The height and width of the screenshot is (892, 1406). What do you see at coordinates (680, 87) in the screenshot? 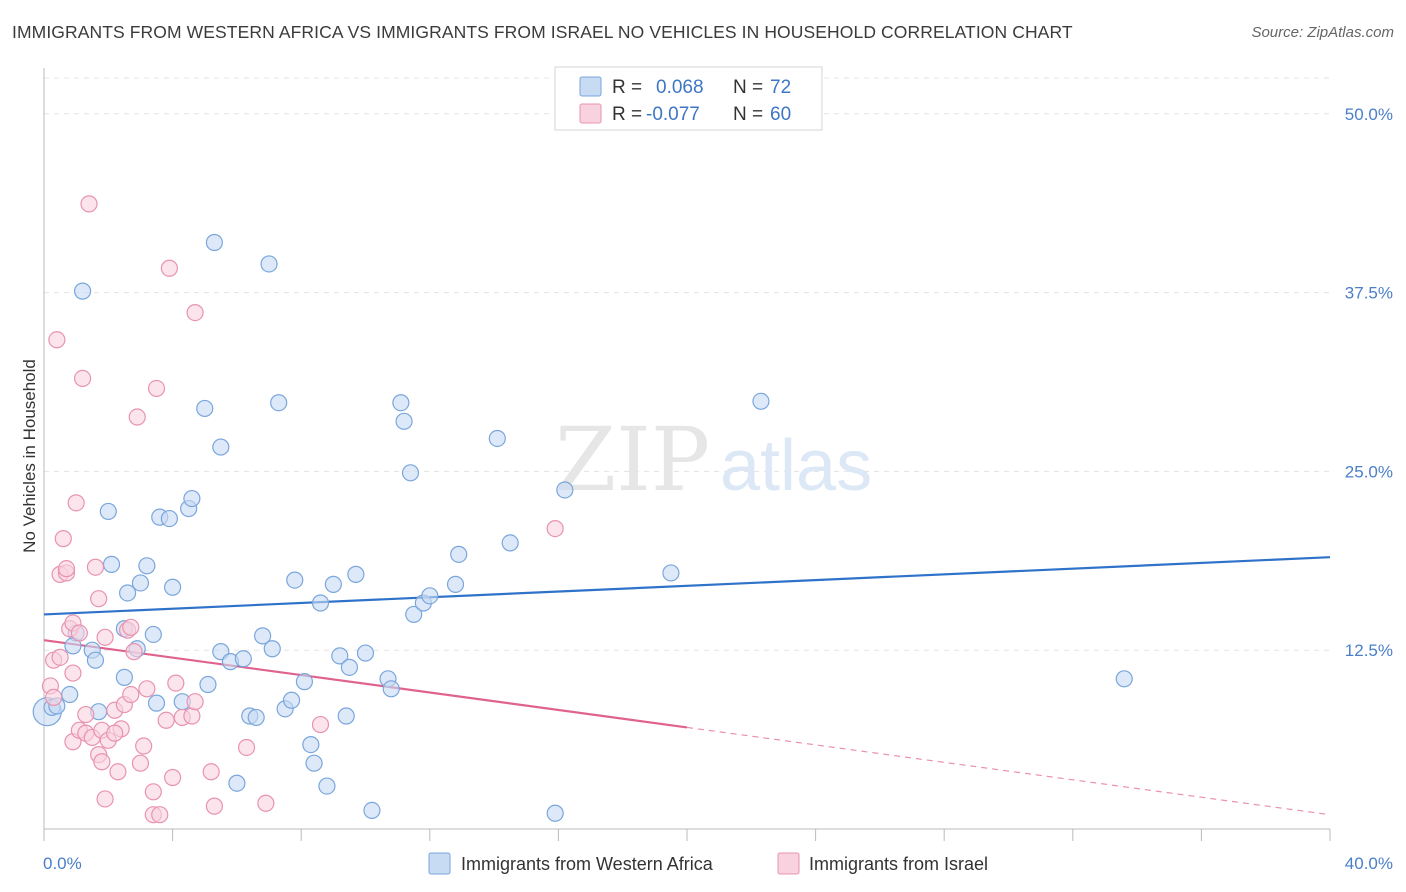
I see `stats-r-value-1: 0.068` at bounding box center [680, 87].